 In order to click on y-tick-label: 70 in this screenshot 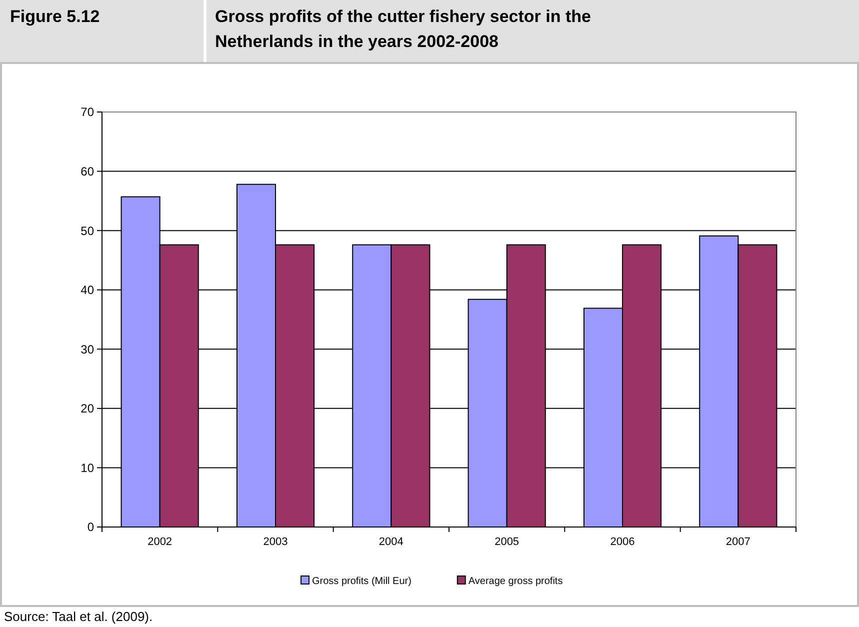, I will do `click(87, 112)`.